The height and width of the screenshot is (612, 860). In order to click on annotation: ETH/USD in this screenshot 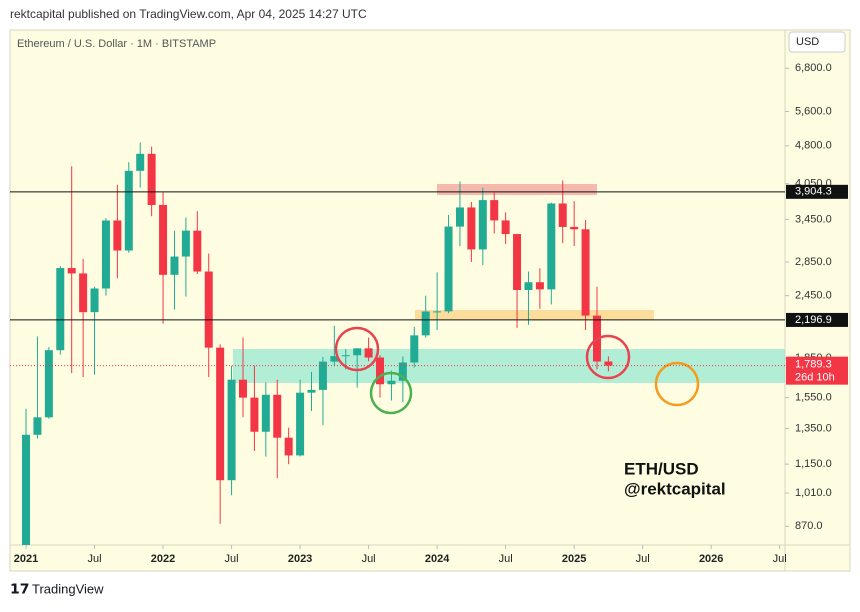, I will do `click(661, 468)`.